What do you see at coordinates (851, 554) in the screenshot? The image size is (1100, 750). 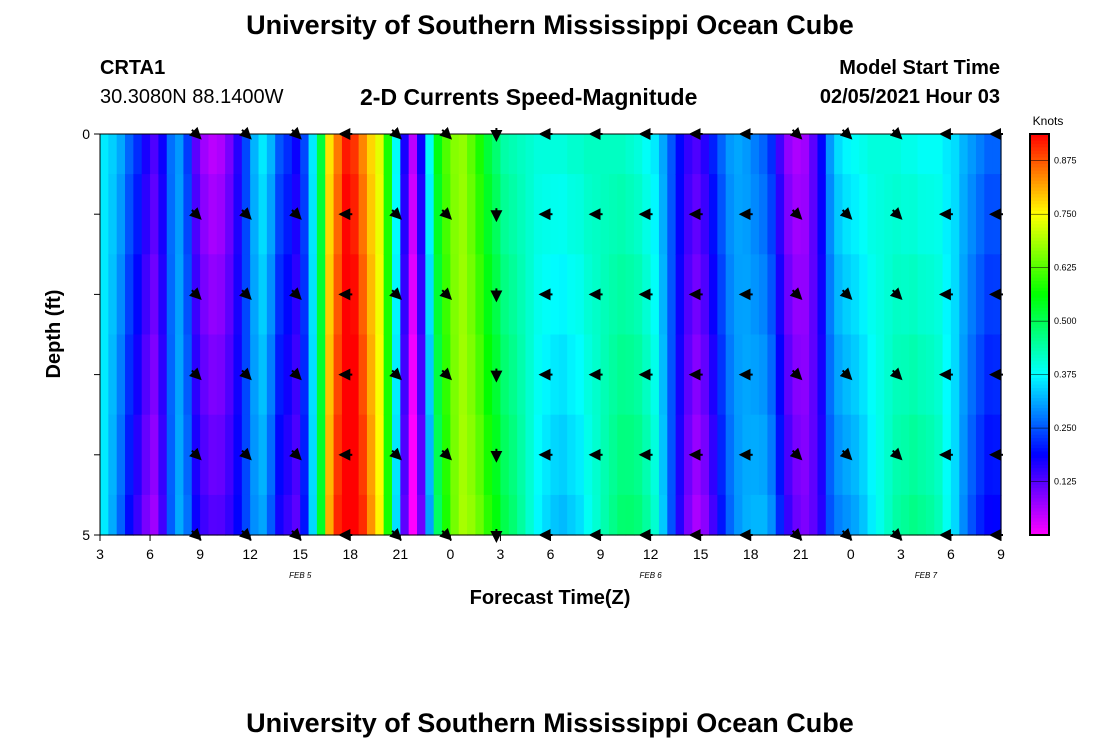 I see `x-tick-label: 0` at bounding box center [851, 554].